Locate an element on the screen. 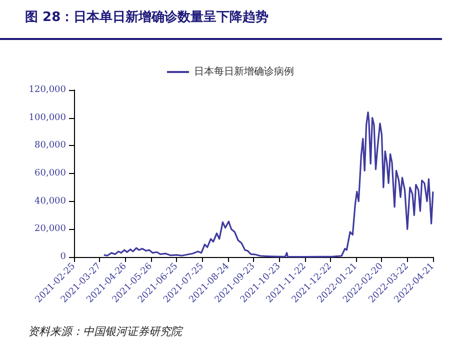 The width and height of the screenshot is (461, 341). y-tick-label: 100,000 is located at coordinates (47, 117).